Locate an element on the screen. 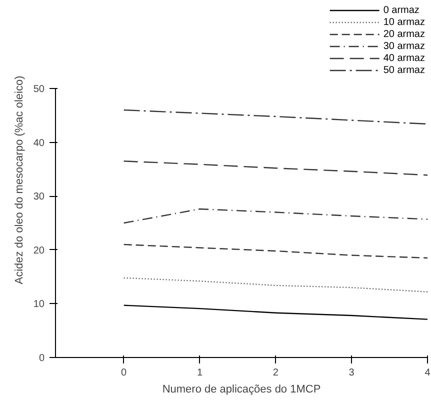 The width and height of the screenshot is (431, 408). legend-label: 30 armaz is located at coordinates (404, 46).